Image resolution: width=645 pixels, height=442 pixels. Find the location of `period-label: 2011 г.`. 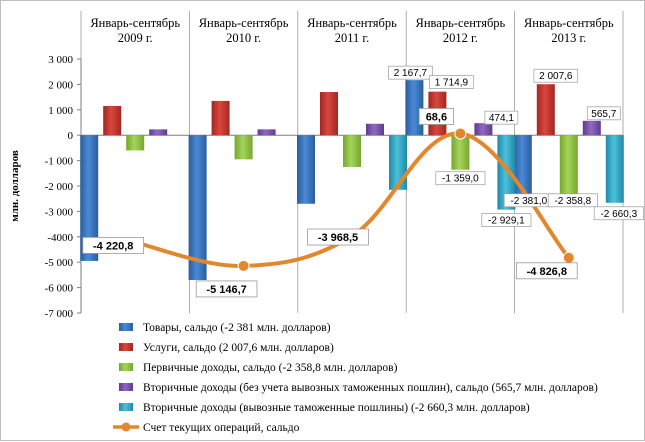

period-label: 2011 г. is located at coordinates (352, 38).